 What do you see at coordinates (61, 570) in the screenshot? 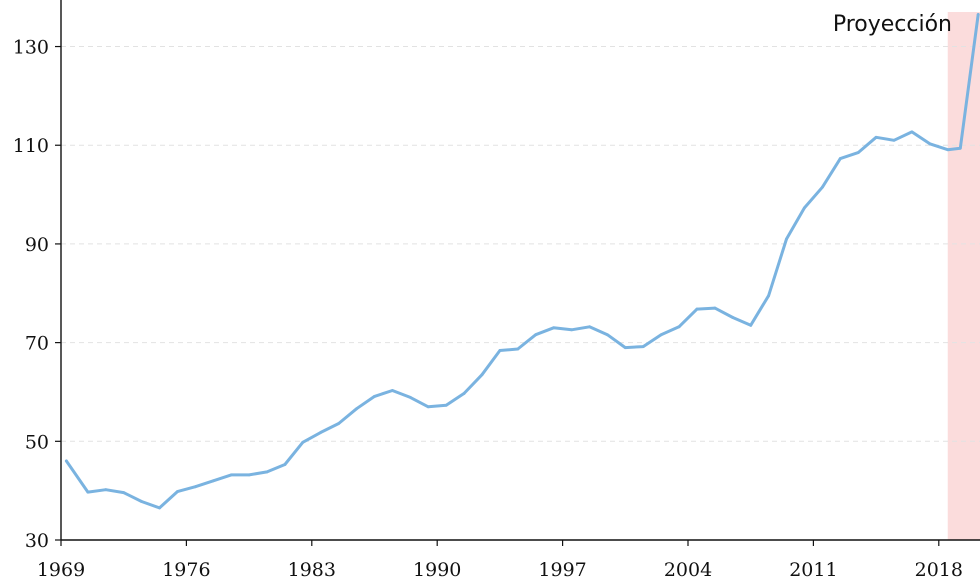
I see `x-tick-label: 1969` at bounding box center [61, 570].